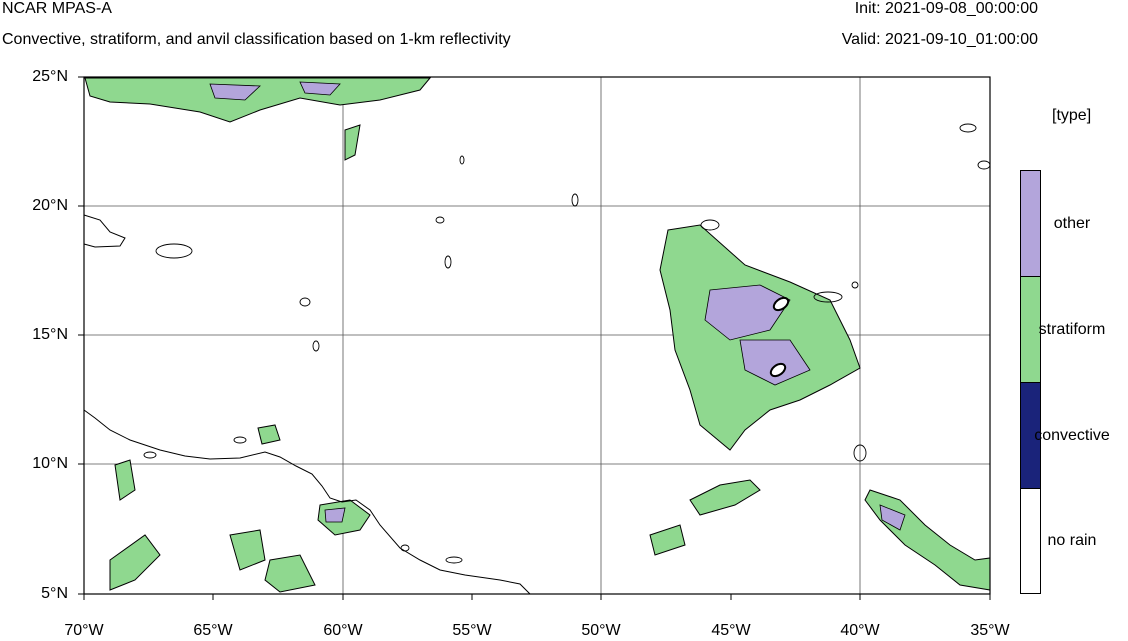 The image size is (1128, 641). What do you see at coordinates (343, 630) in the screenshot?
I see `lon-label: 60°W` at bounding box center [343, 630].